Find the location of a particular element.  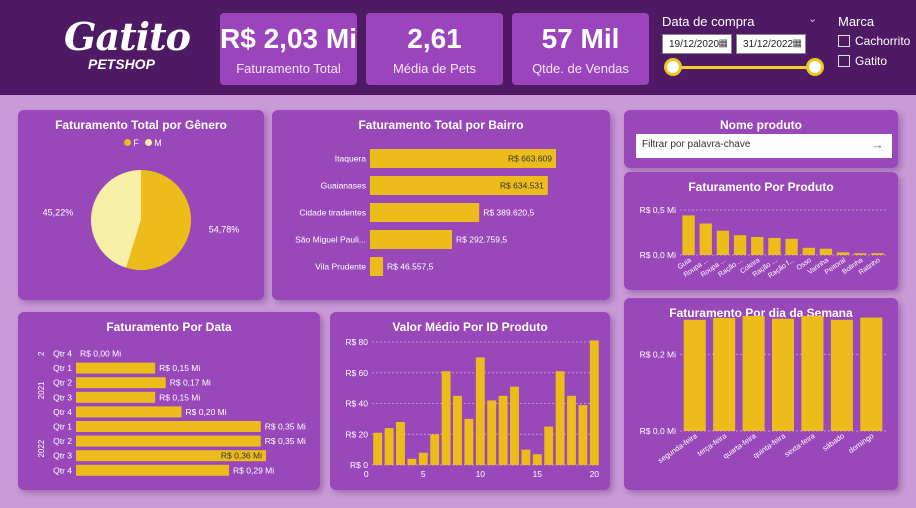

arrow-right-icon: → is located at coordinates (877, 144).